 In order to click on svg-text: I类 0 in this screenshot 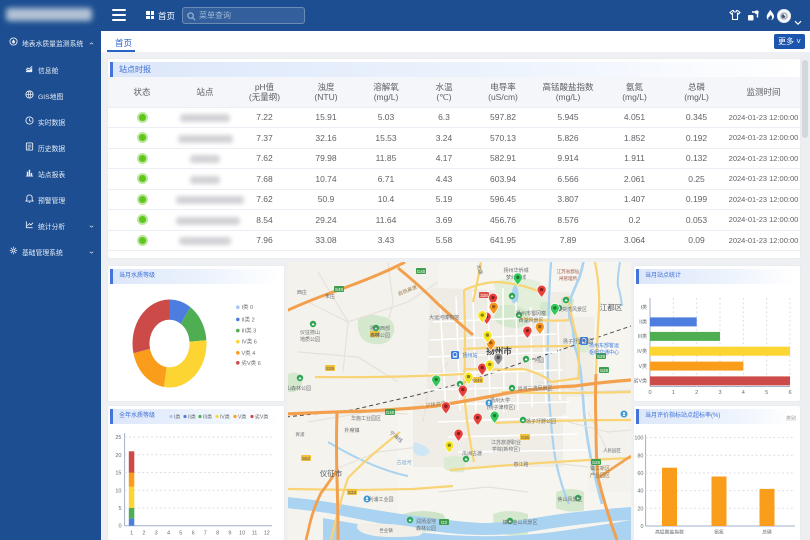, I will do `click(248, 307)`.